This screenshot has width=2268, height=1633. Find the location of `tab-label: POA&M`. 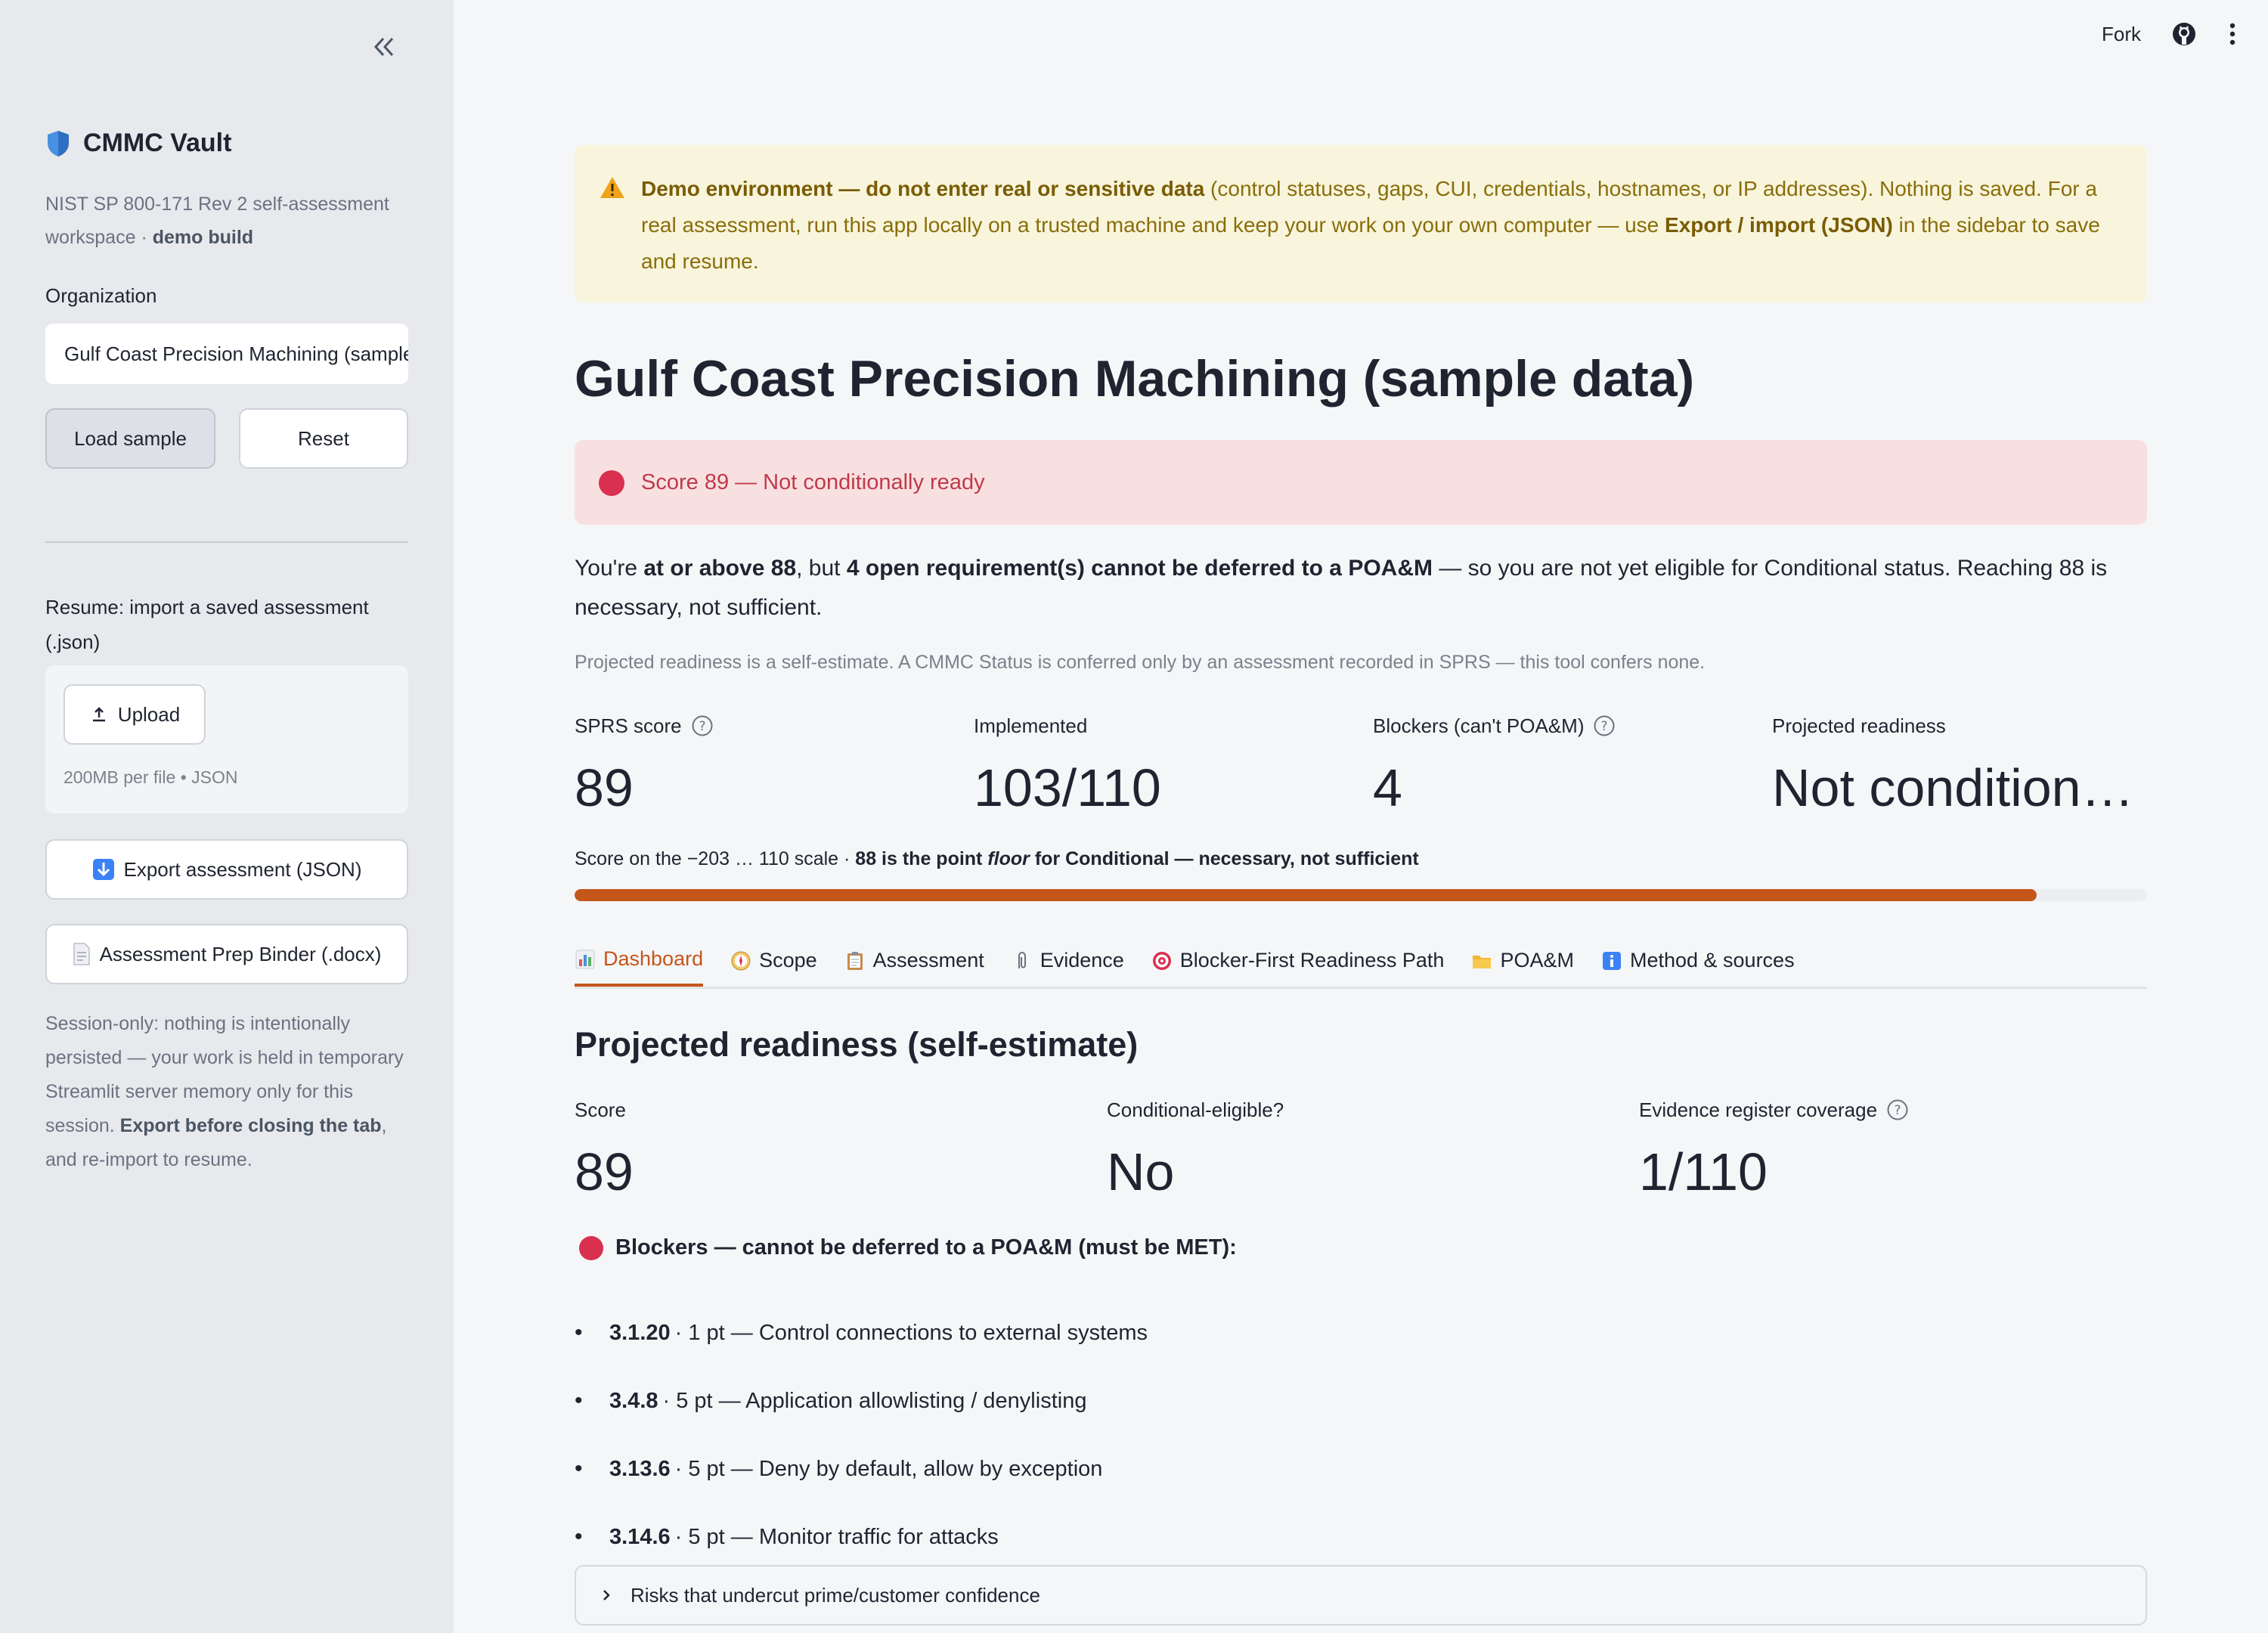

tab-label: POA&M is located at coordinates (1537, 960).